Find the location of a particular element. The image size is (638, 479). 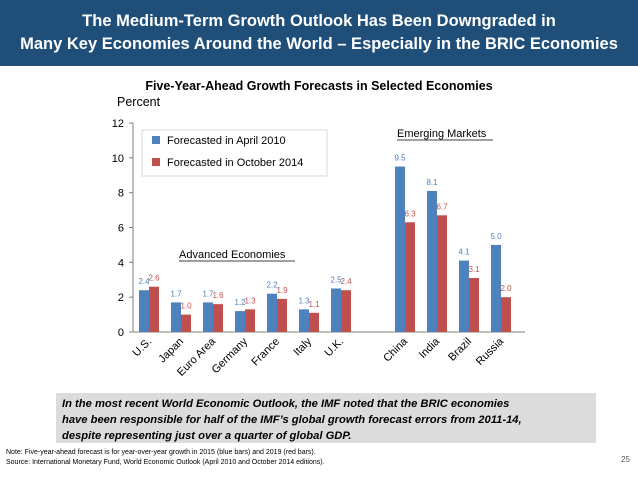

x-tick-label: Russia is located at coordinates (490, 351).